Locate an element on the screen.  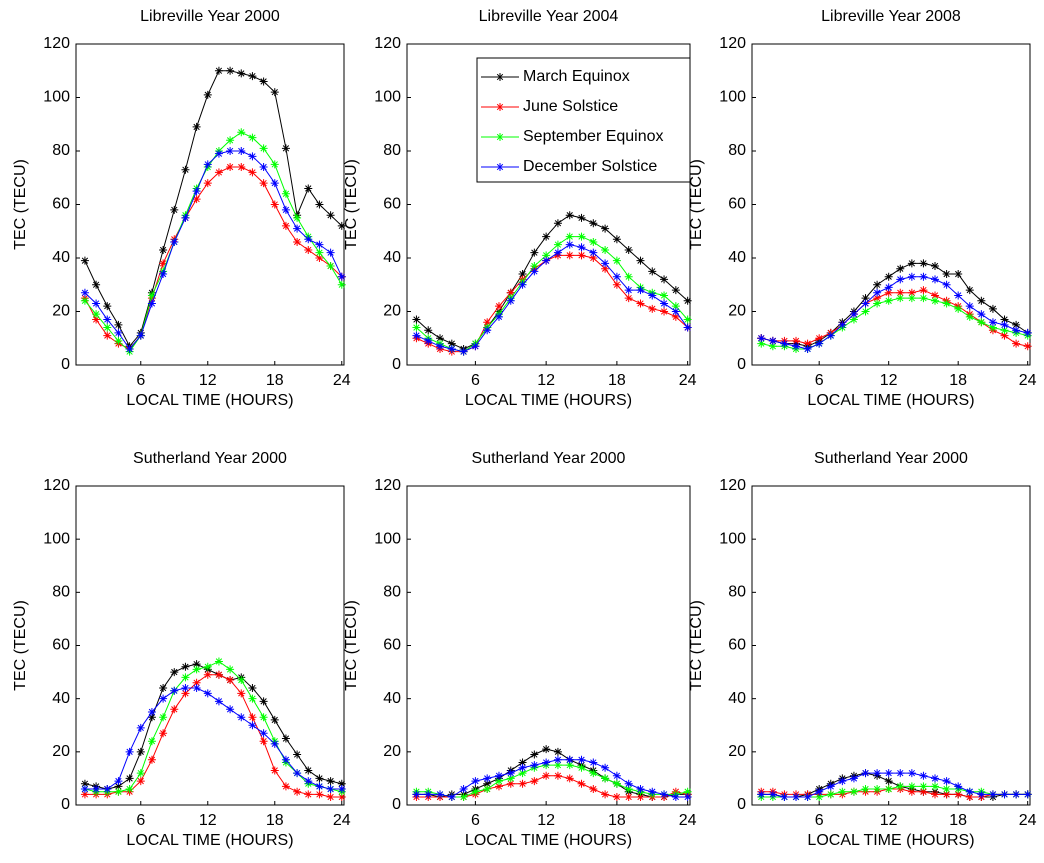
chart-title: Libreville Year 2004 is located at coordinates (549, 16).